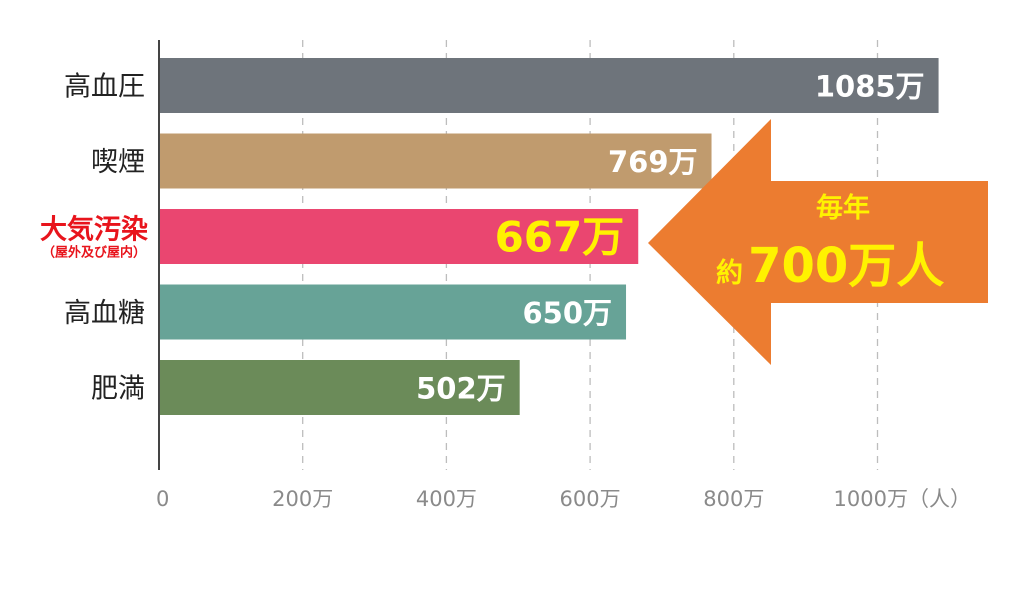 This screenshot has width=1024, height=590. What do you see at coordinates (590, 499) in the screenshot?
I see `x-tick-label: 600万` at bounding box center [590, 499].